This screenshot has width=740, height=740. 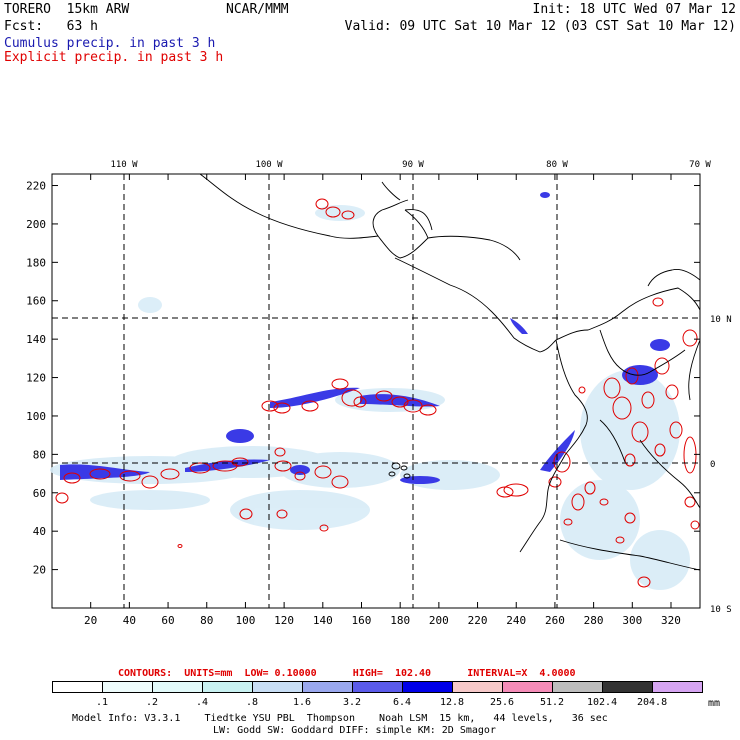 What do you see at coordinates (552, 702) in the screenshot?
I see `colorbar-label: 51.2` at bounding box center [552, 702].